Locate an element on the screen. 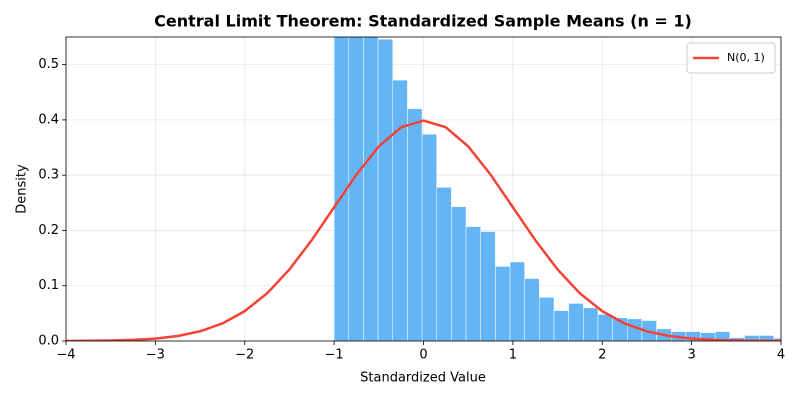 The height and width of the screenshot is (400, 800). y-tick-label: 0.4 is located at coordinates (48, 119).